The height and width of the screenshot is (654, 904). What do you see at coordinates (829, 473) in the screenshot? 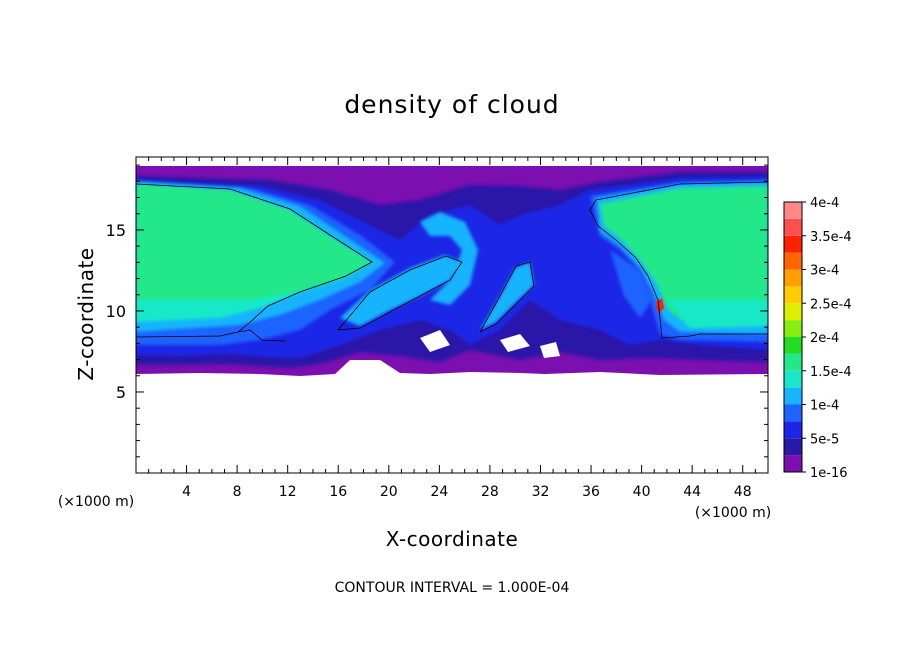
I see `colorbar-tick-label: 1e-16` at bounding box center [829, 473].